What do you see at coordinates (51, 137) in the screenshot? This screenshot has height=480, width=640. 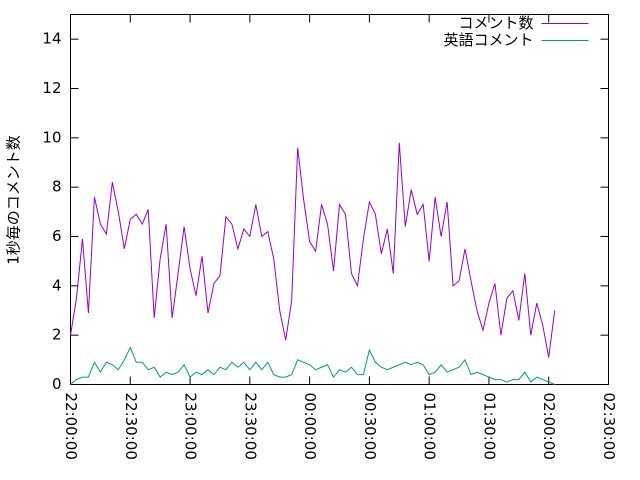 I see `y-tick-label: 10` at bounding box center [51, 137].